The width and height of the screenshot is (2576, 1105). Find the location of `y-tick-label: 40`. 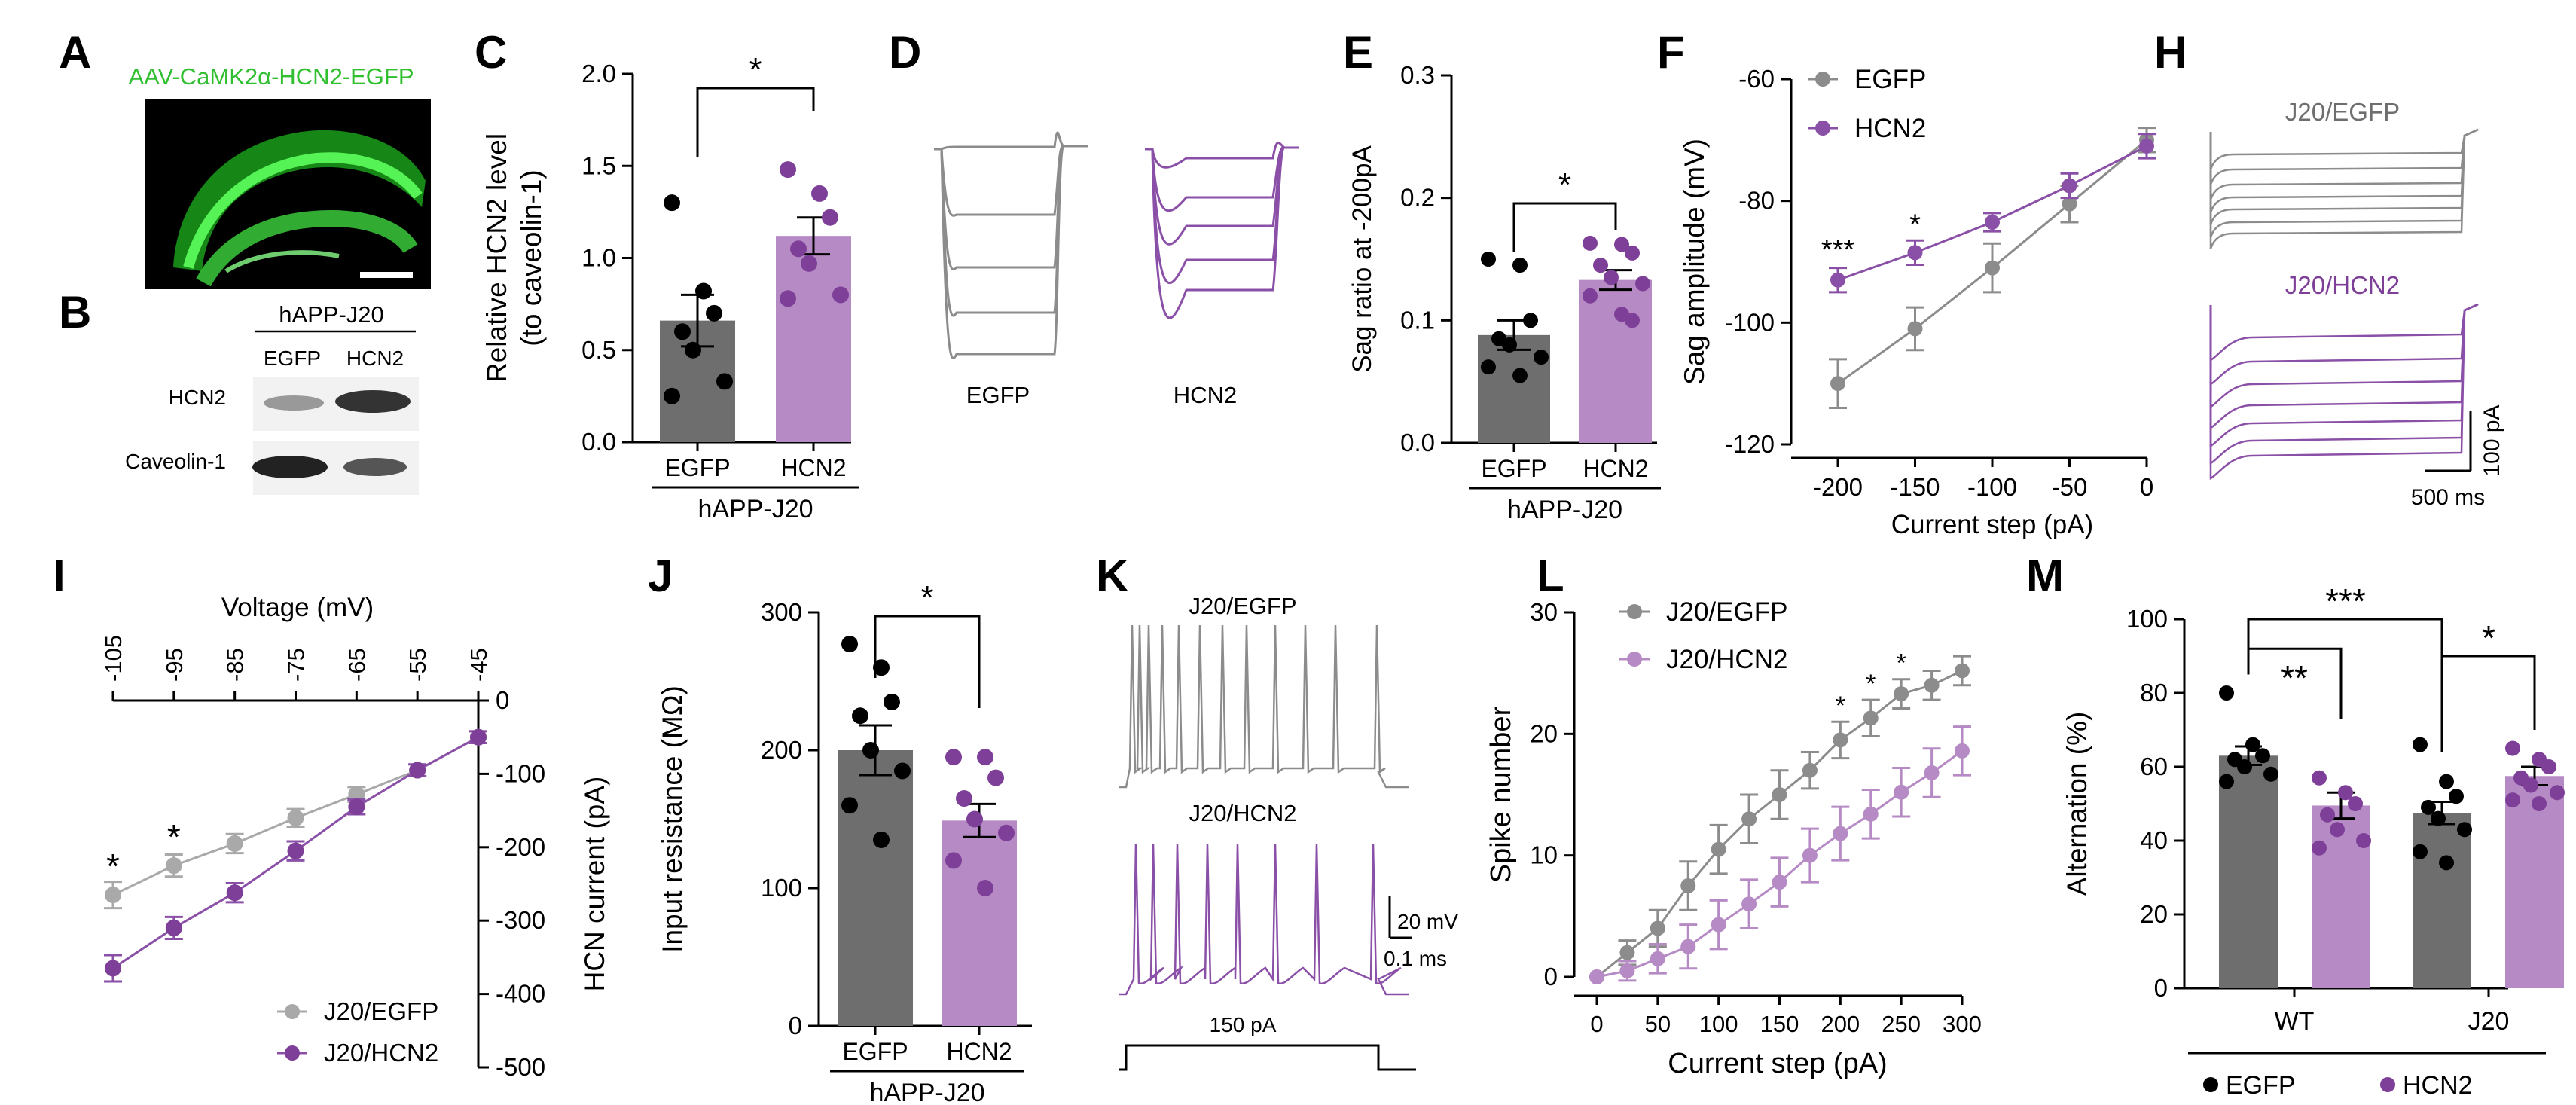

y-tick-label: 40 is located at coordinates (2154, 840).